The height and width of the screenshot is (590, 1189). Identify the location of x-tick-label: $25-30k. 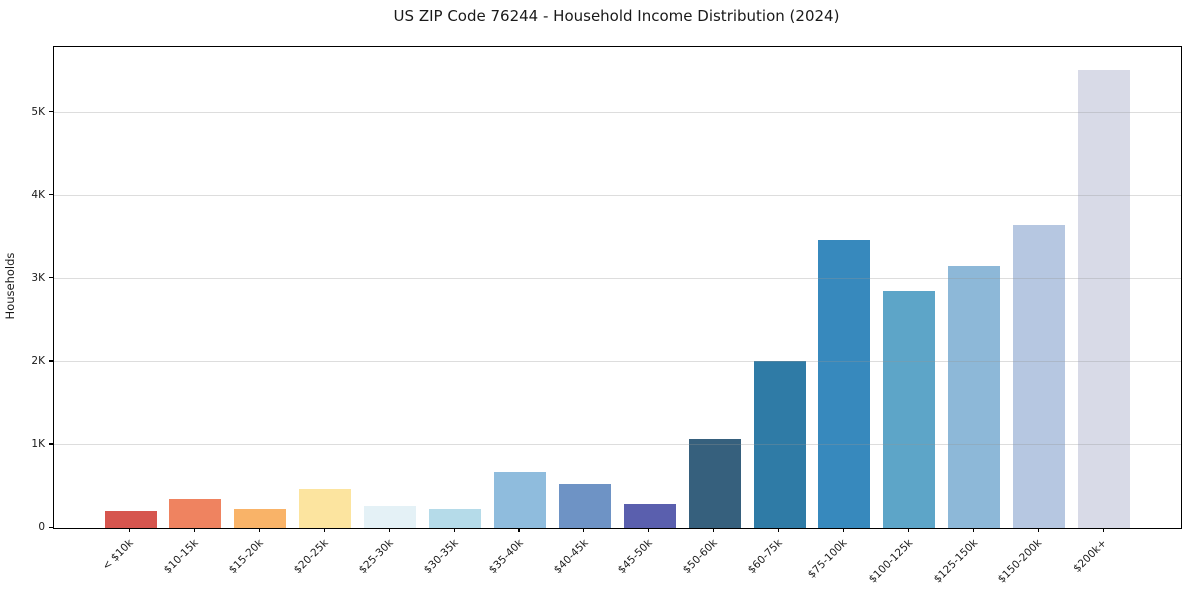
(376, 557).